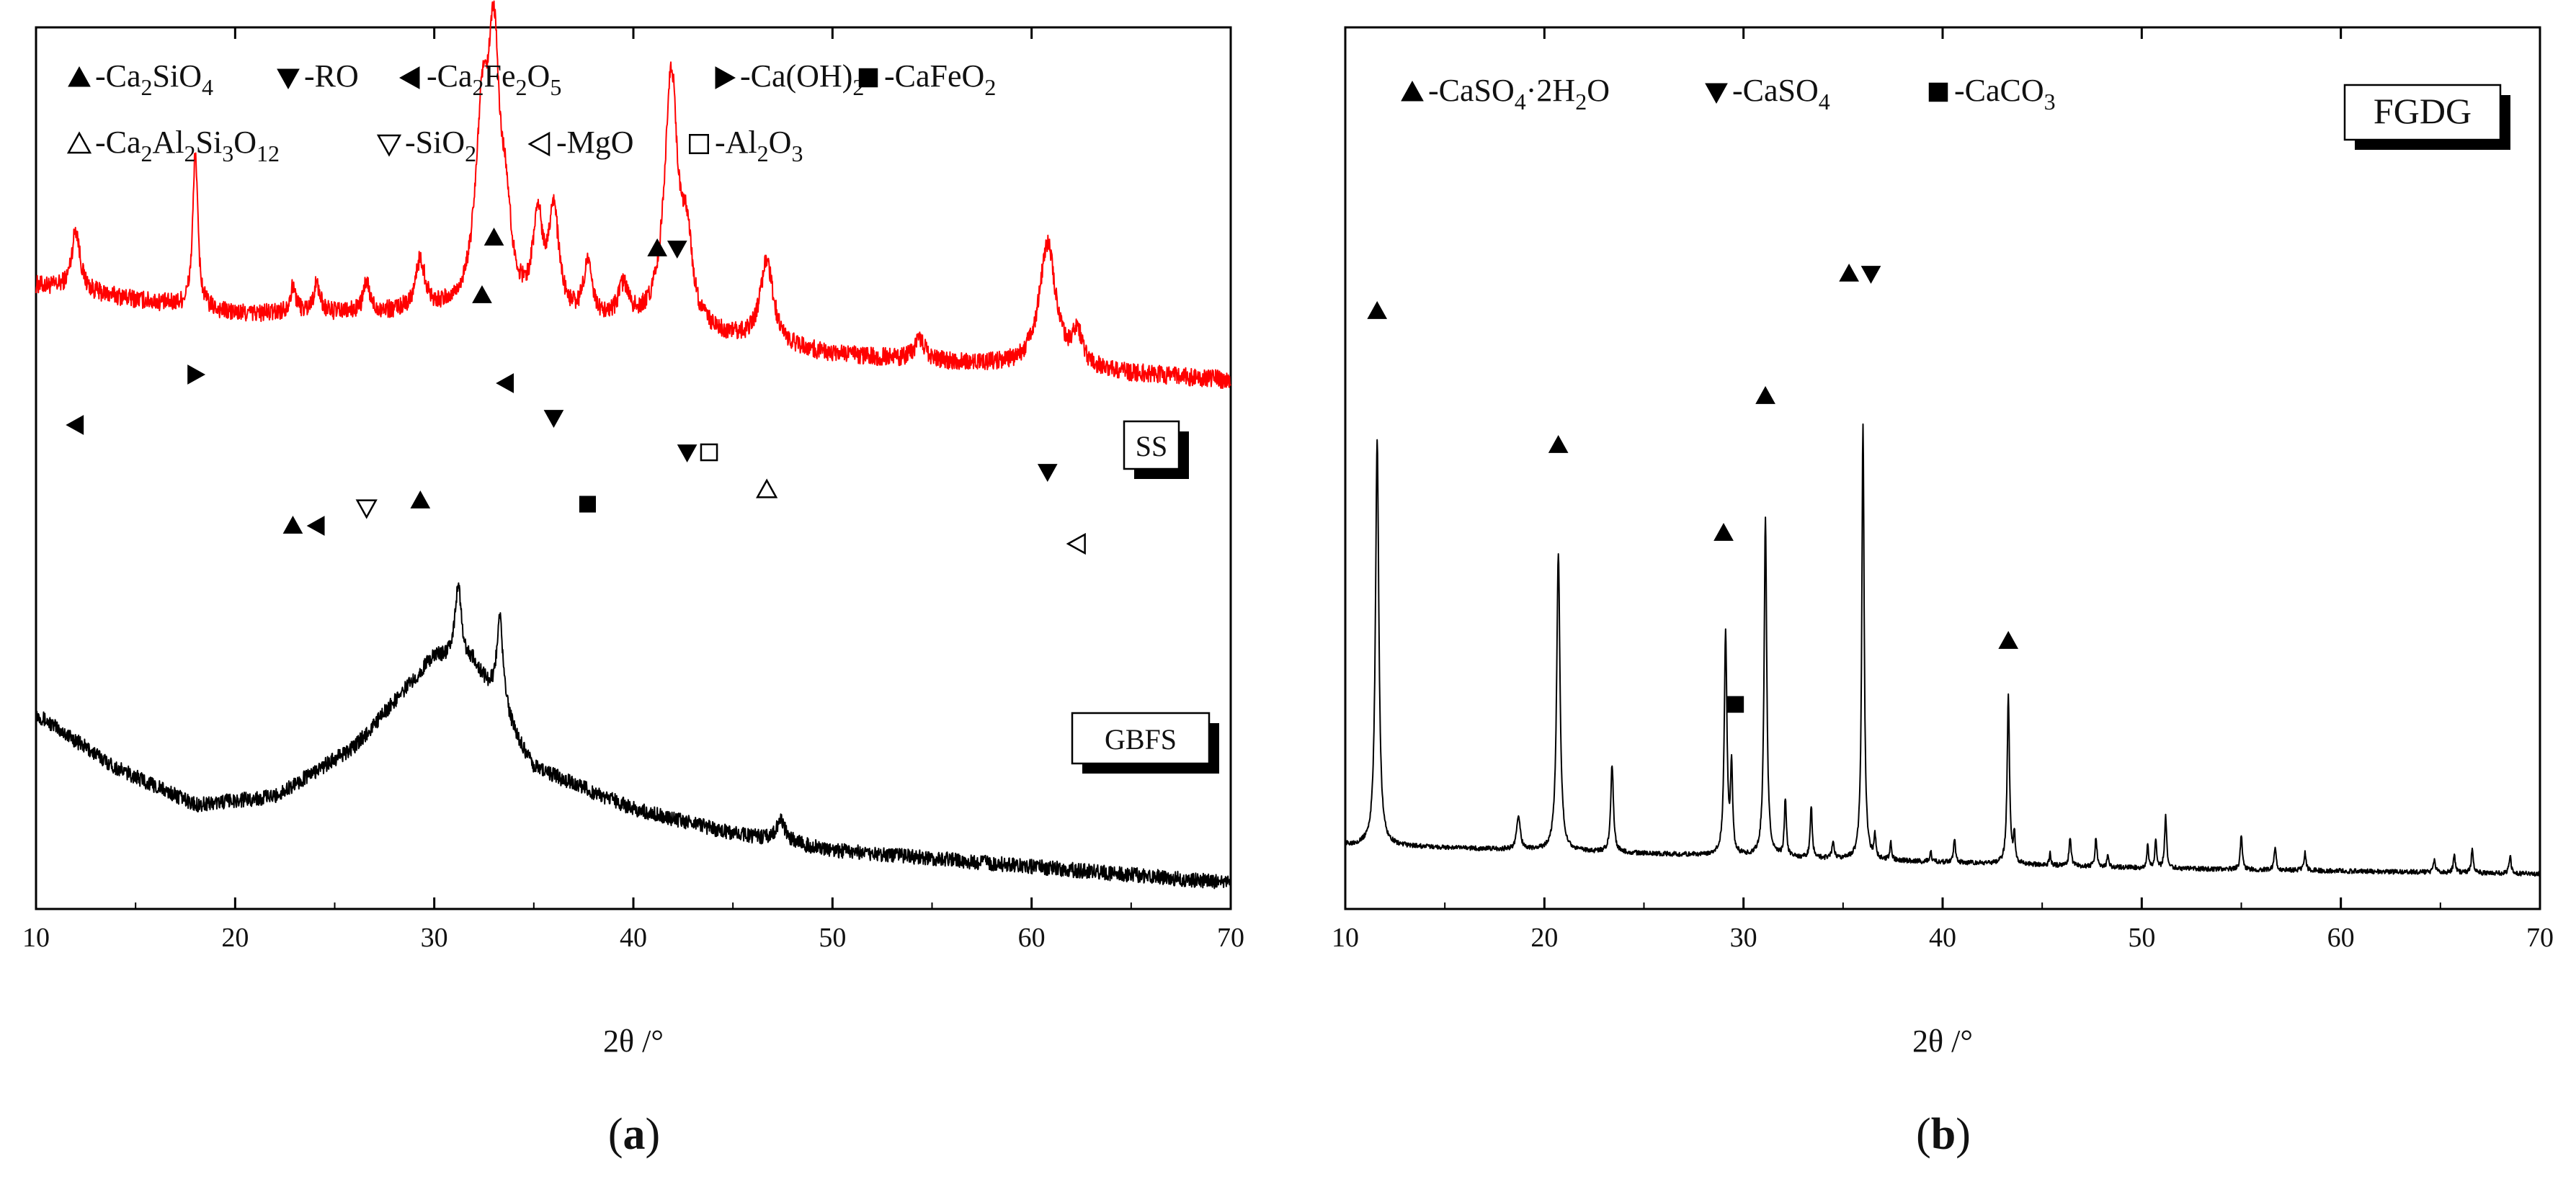  I want to click on panel-label: (a), so click(634, 1134).